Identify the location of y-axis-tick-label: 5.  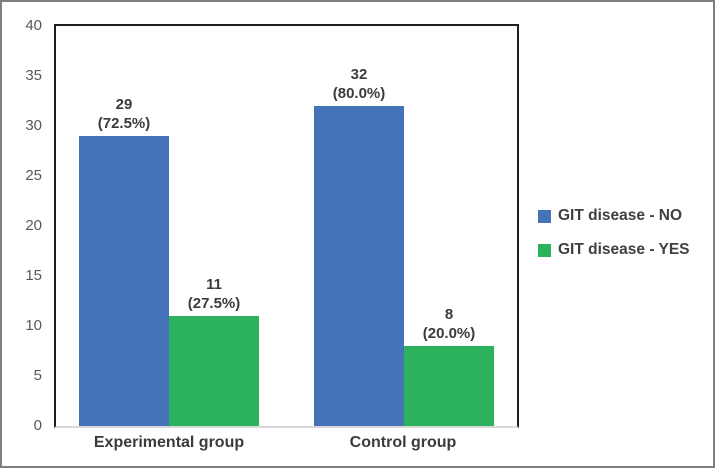
(37, 375).